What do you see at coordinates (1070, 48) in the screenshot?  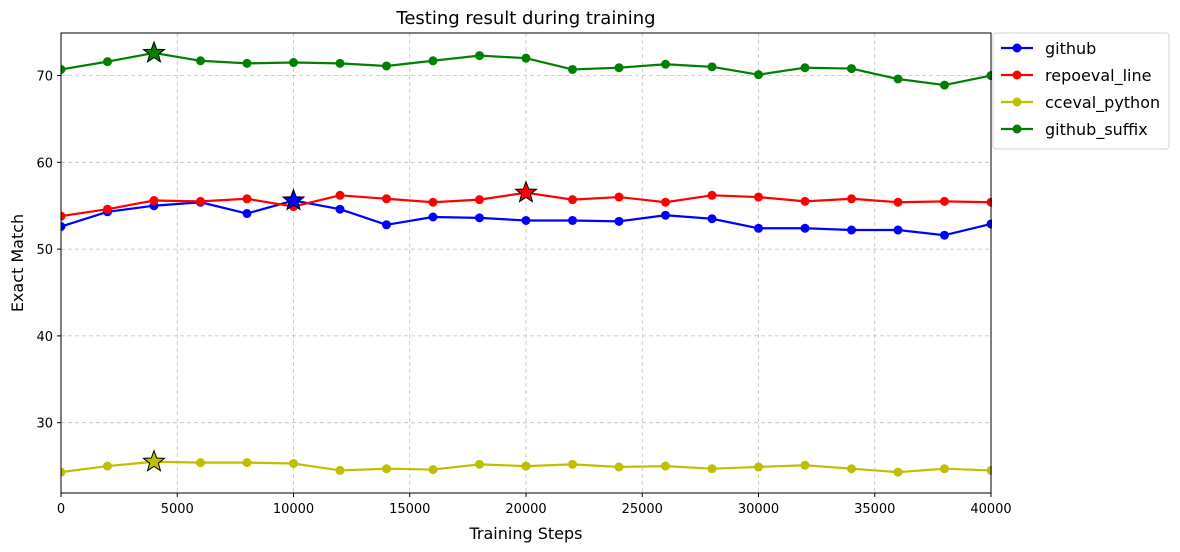 I see `legend-label: github` at bounding box center [1070, 48].